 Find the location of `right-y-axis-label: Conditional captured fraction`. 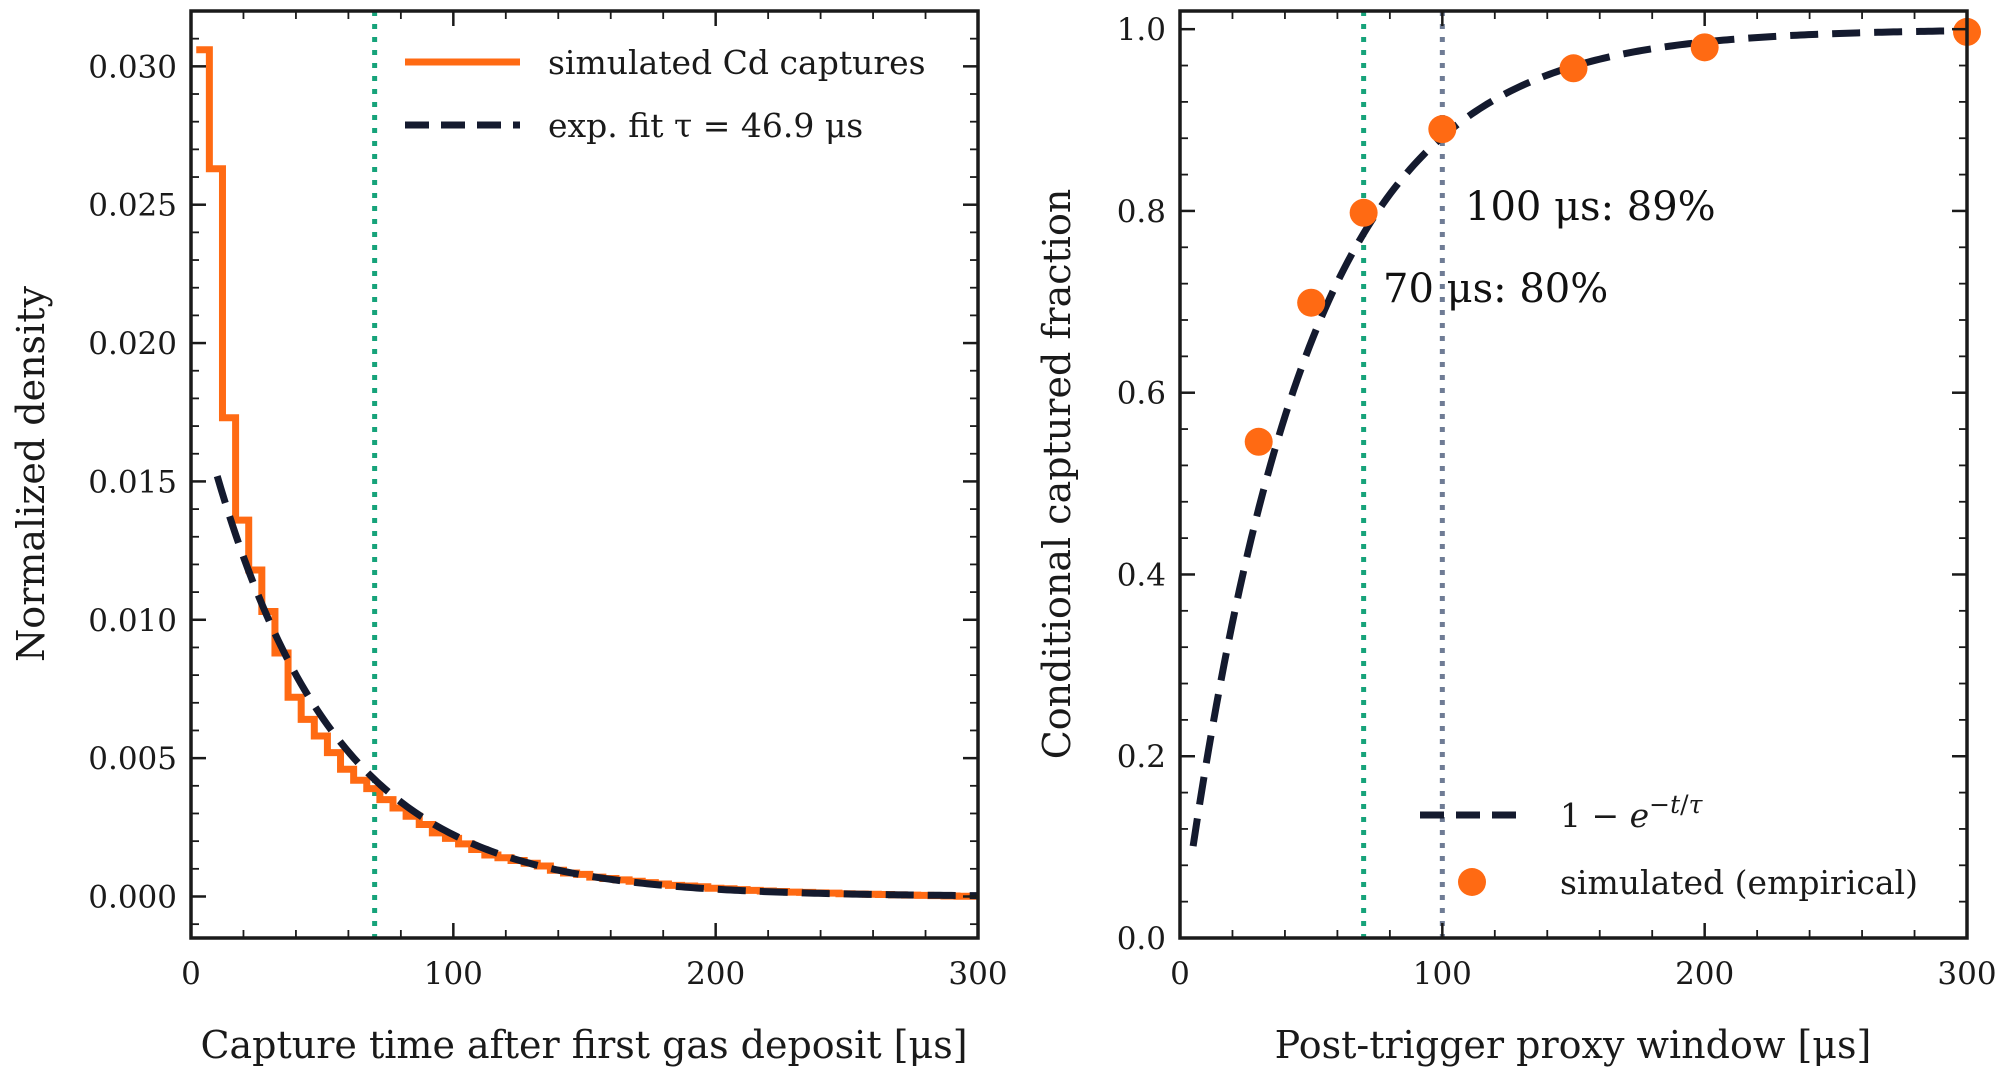

right-y-axis-label: Conditional captured fraction is located at coordinates (1057, 474).